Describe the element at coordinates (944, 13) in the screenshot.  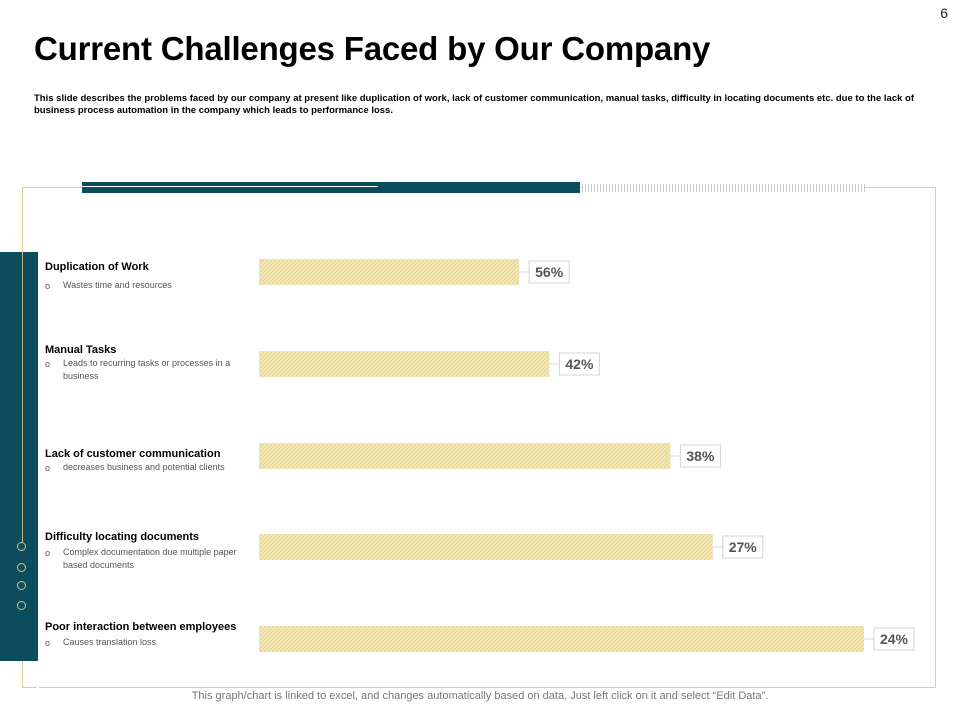
I see `page-number: 6` at that location.